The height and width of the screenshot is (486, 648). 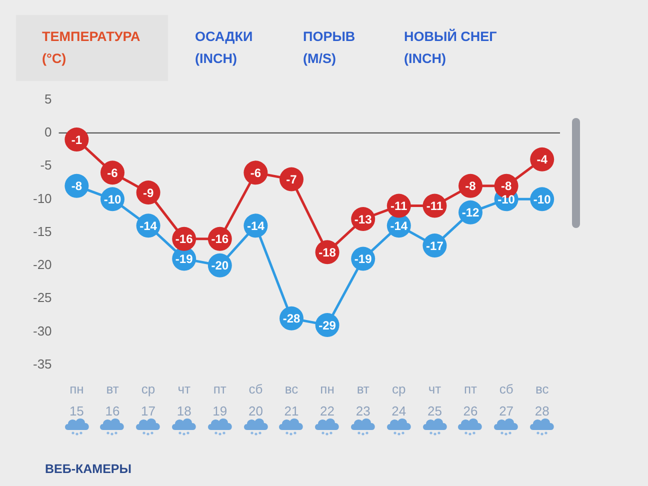 I want to click on data-label: -12, so click(x=471, y=213).